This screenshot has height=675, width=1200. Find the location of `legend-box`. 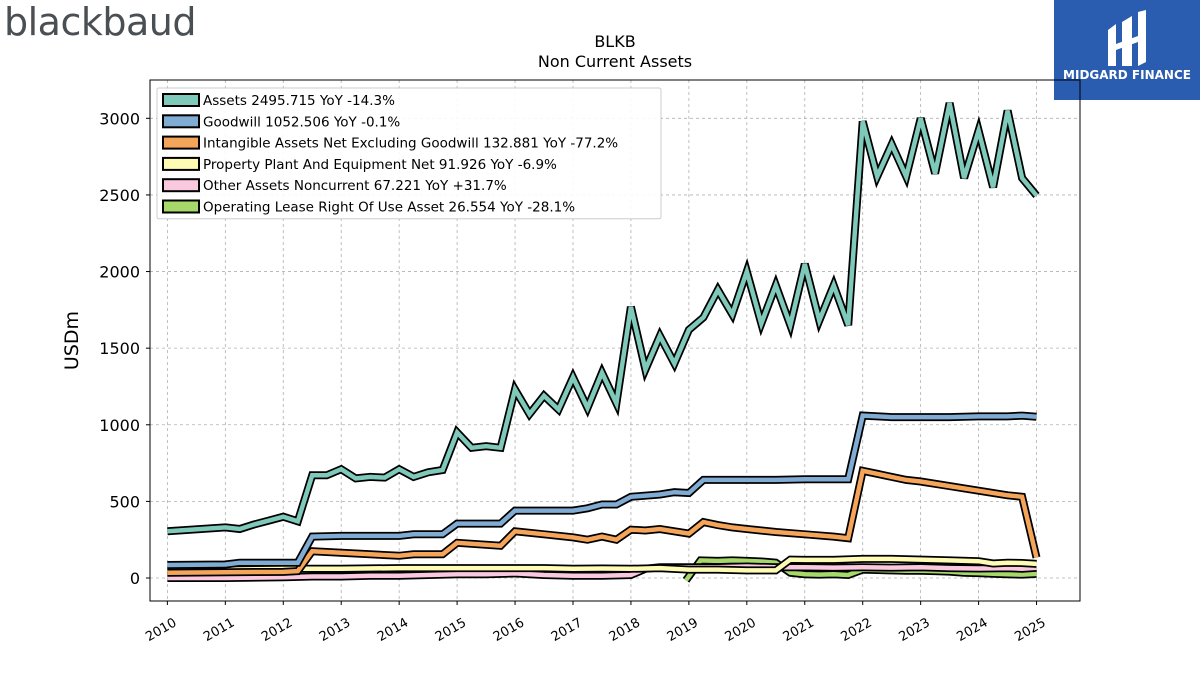

legend-box is located at coordinates (409, 153).